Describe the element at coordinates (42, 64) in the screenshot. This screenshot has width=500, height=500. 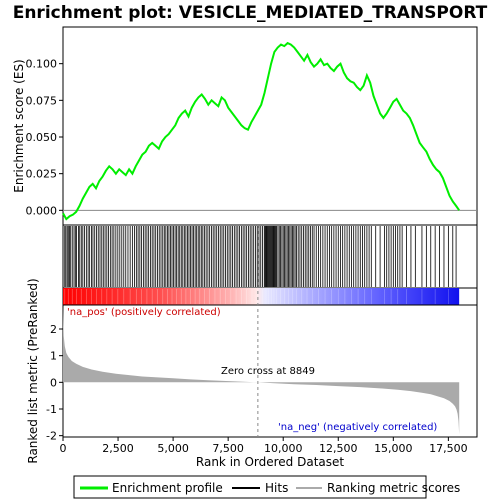
I see `es-y-tick-label: 0.100` at that location.